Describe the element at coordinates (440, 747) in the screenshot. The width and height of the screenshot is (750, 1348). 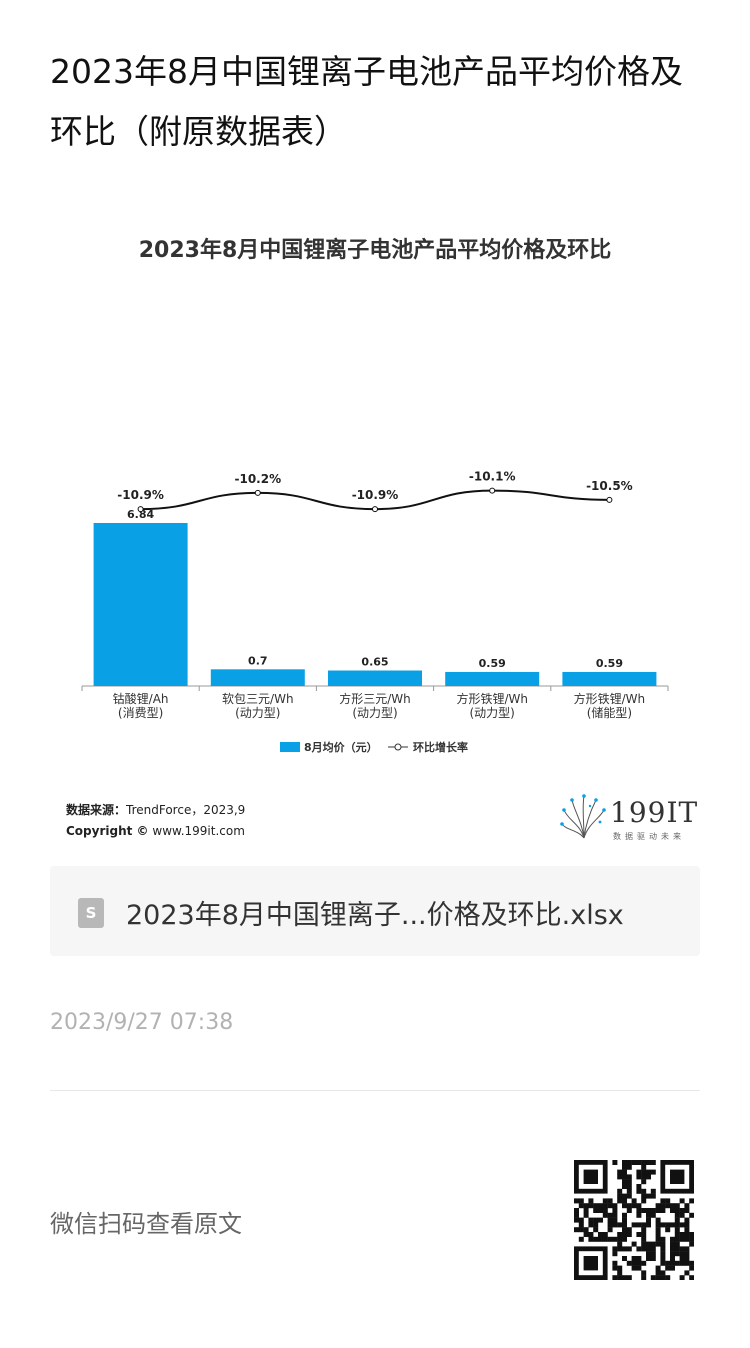
I see `legend-line-label: 环比增长率` at that location.